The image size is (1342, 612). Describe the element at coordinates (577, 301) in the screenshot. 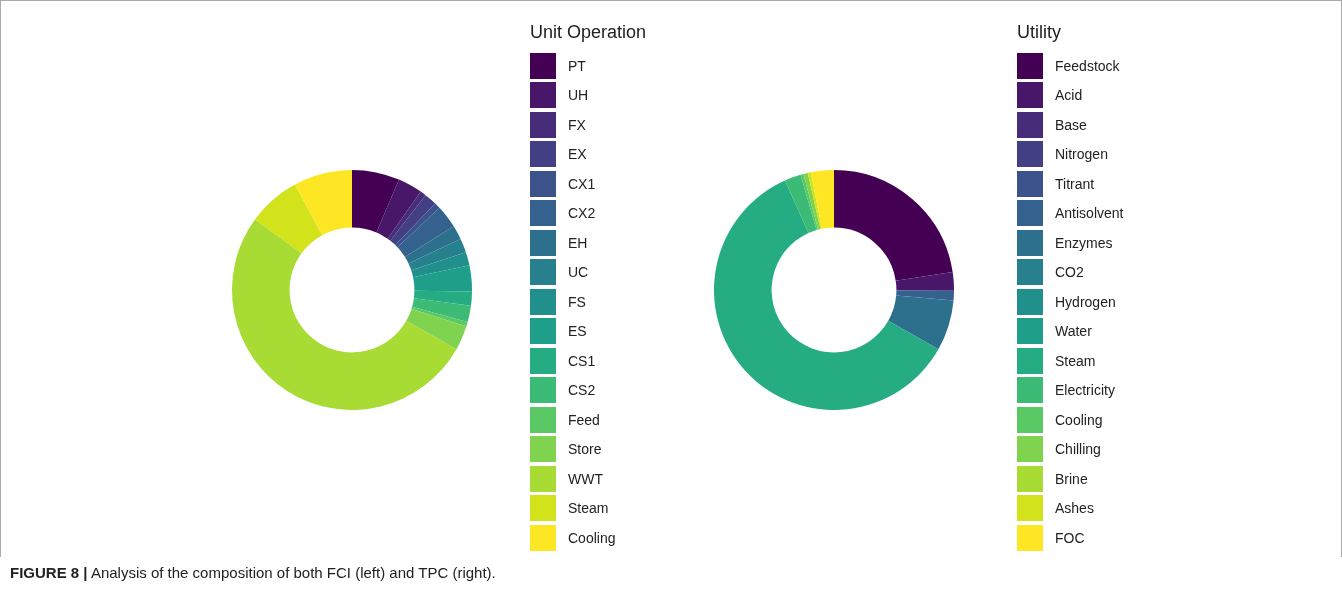

I see `legend-label: FS` at that location.